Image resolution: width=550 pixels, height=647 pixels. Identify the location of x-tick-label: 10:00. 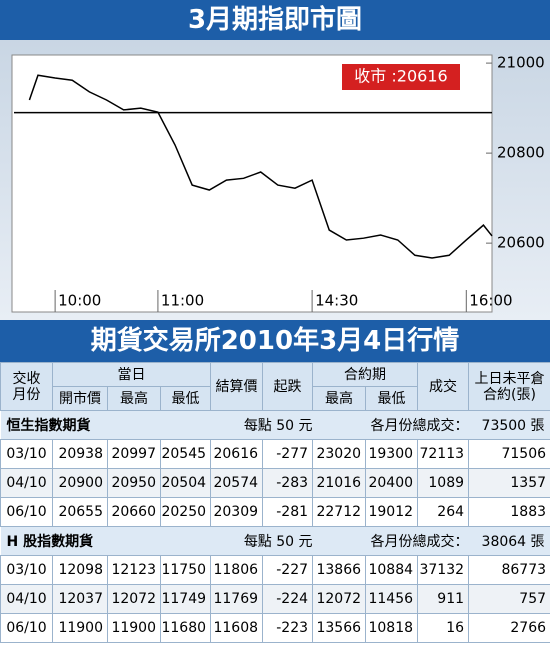
(79, 301).